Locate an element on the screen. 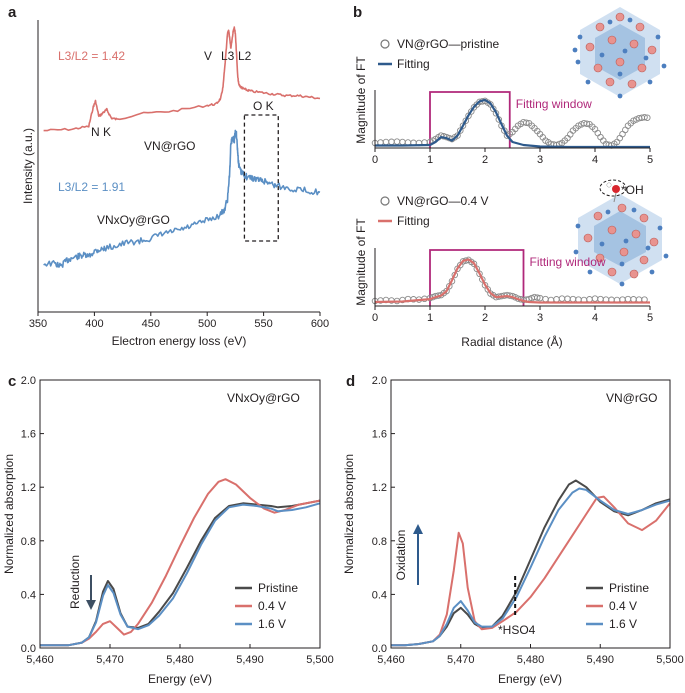  x-tick-label: 450 is located at coordinates (151, 324).